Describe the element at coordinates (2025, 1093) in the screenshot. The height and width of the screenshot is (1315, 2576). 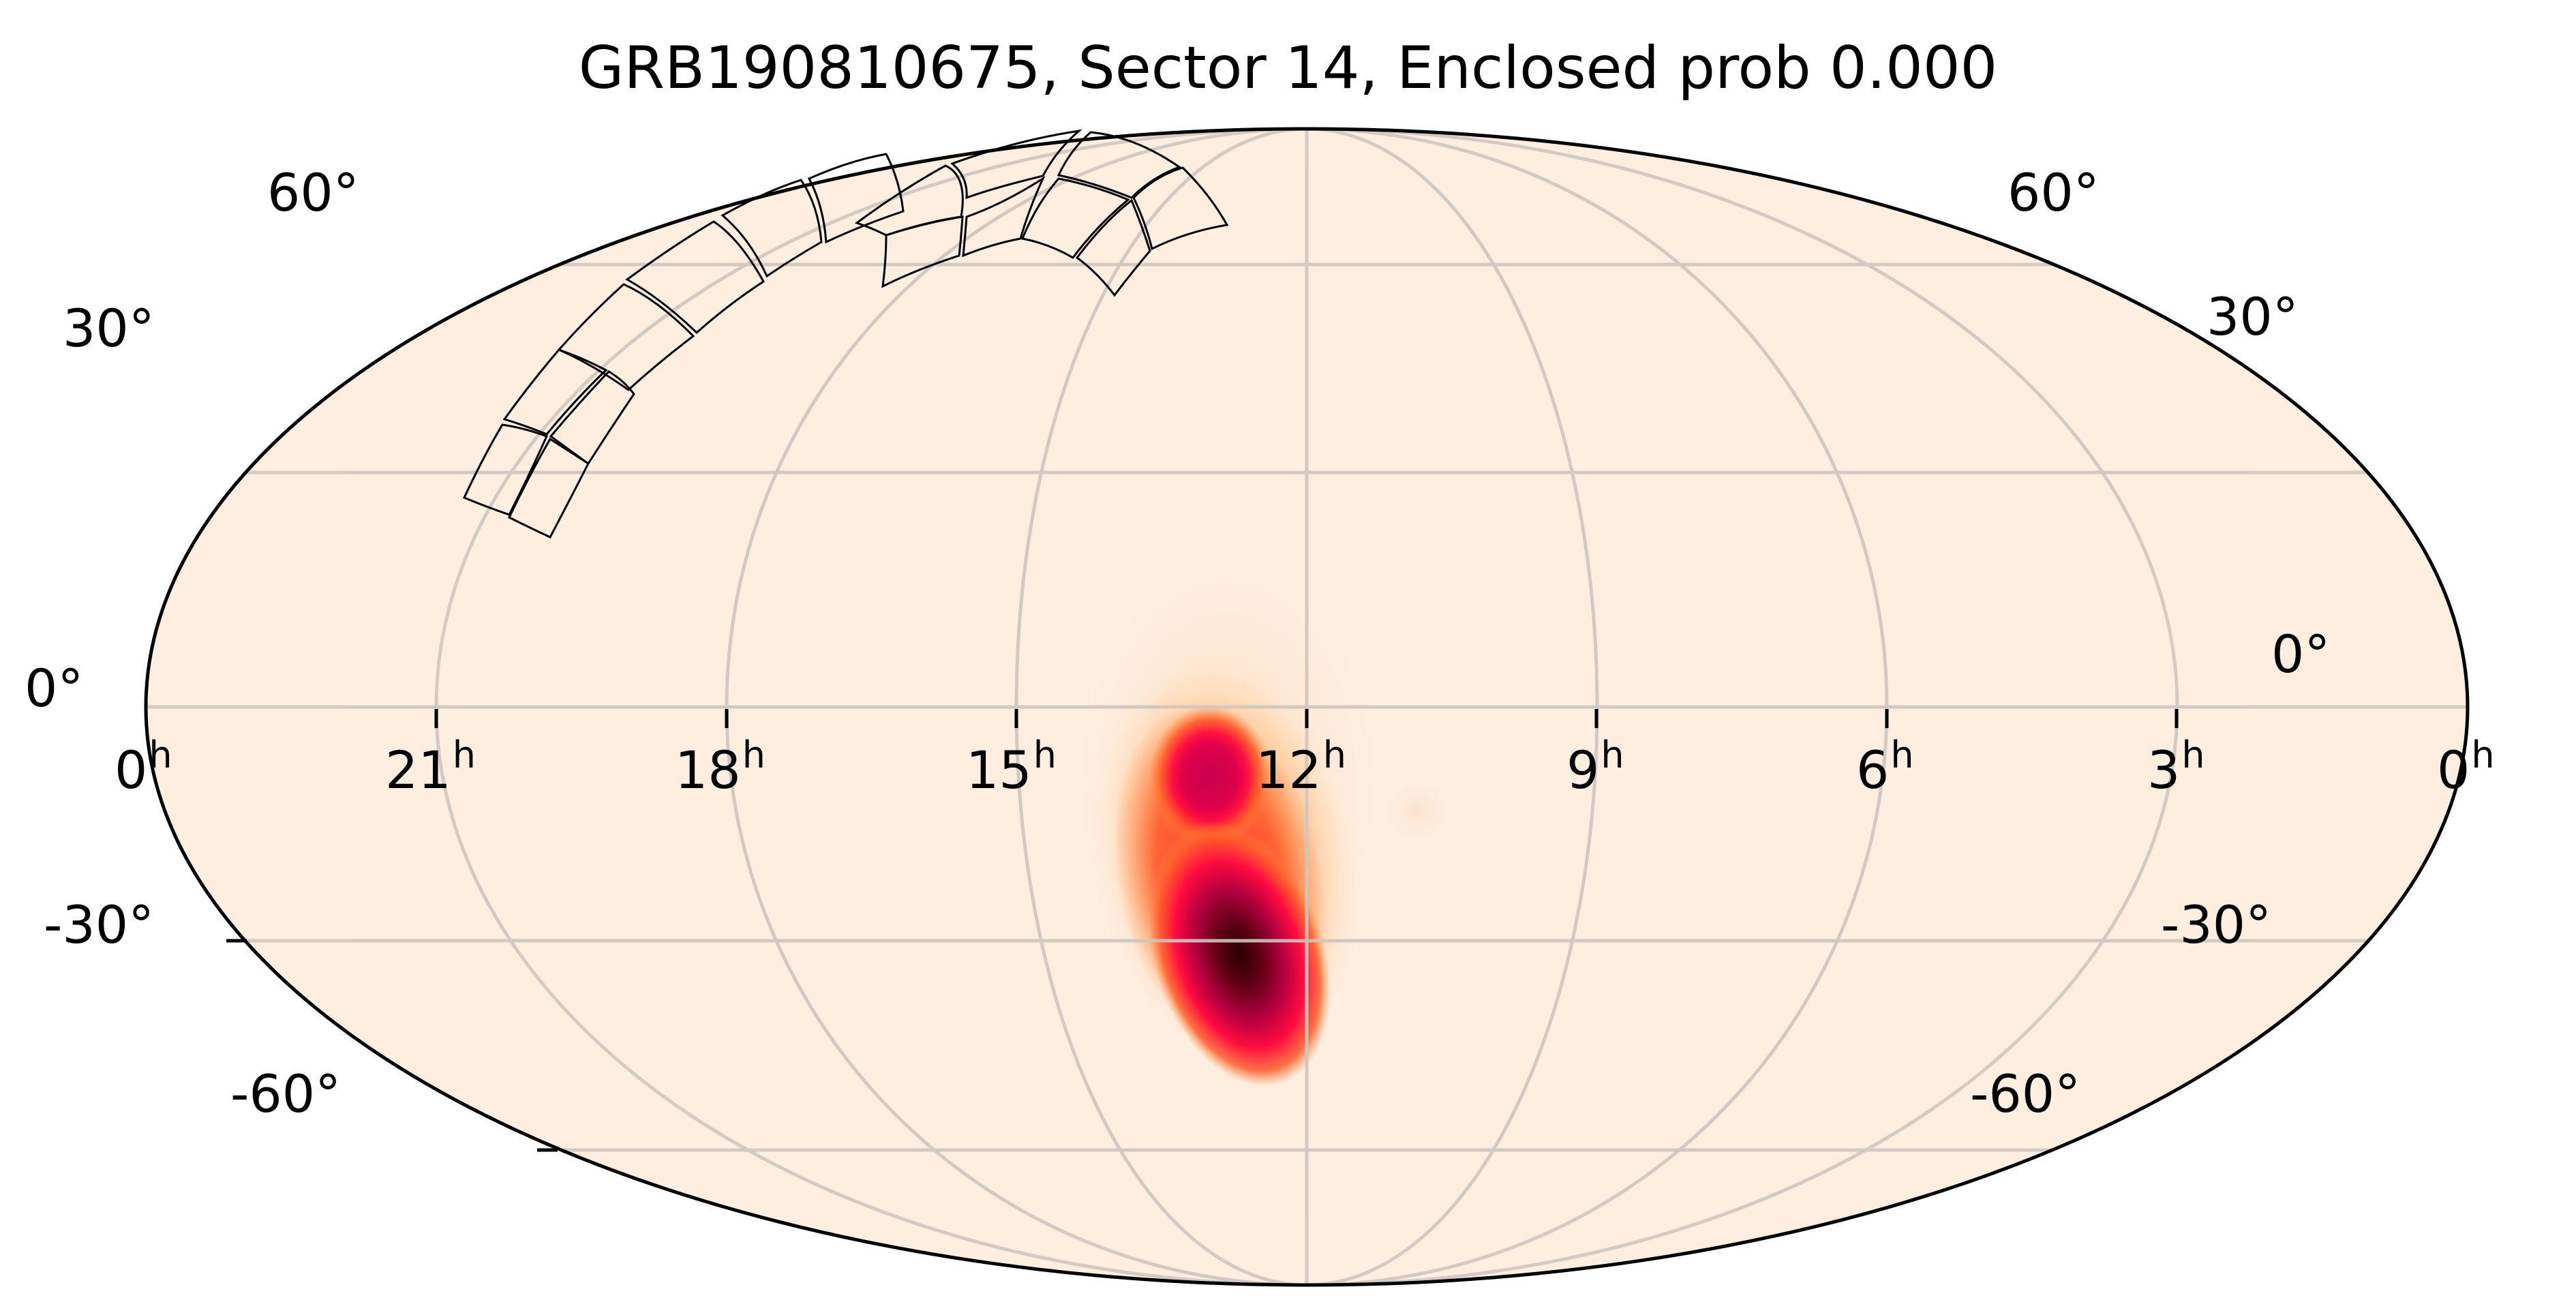
I see `dec-label-right-m60: -60°` at that location.